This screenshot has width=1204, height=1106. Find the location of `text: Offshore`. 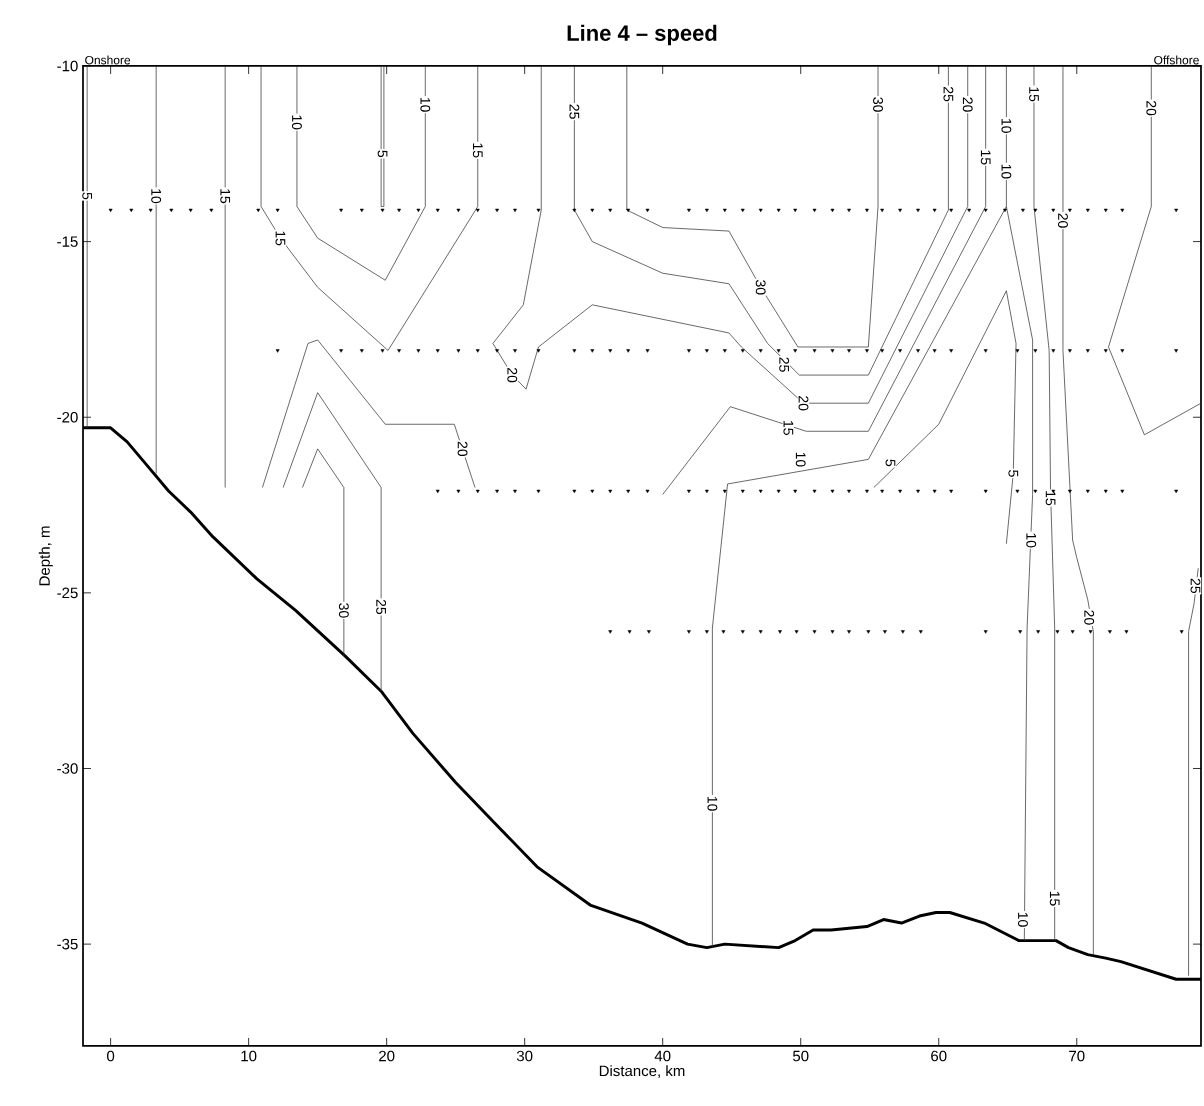

text: Offshore is located at coordinates (1176, 60).